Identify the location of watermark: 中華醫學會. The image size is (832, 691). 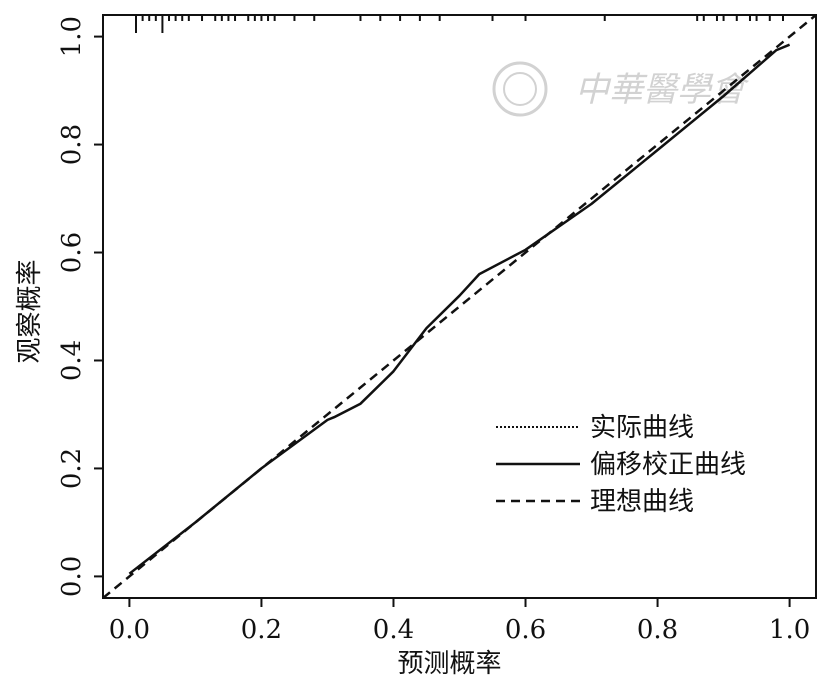
(621, 89).